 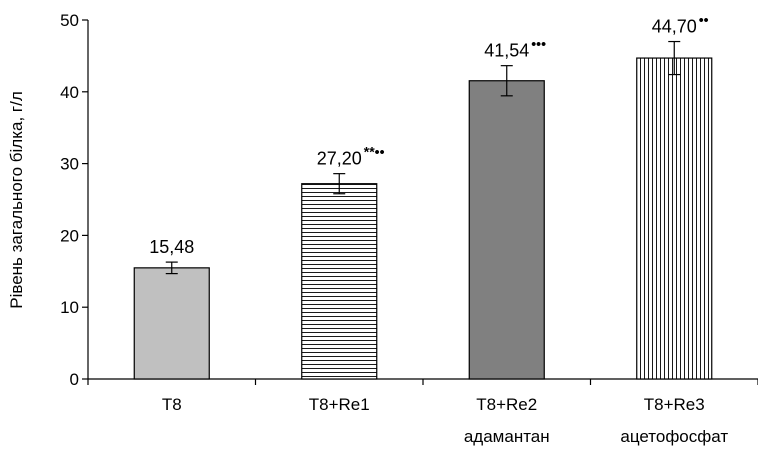 I want to click on x-tick-label: T8+Re2, so click(x=506, y=404).